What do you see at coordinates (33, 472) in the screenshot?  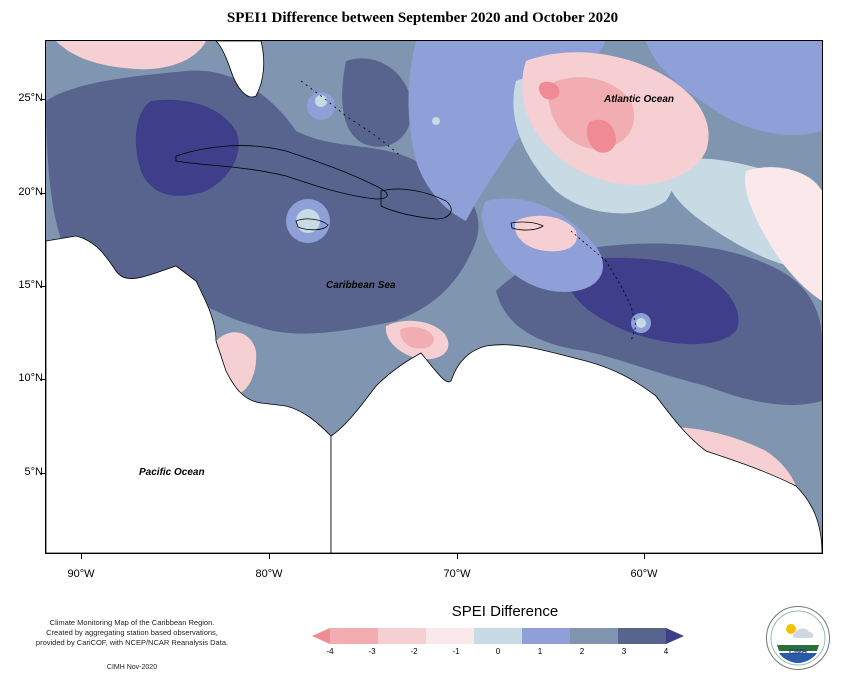 I see `lat-label-5n: 5°N` at bounding box center [33, 472].